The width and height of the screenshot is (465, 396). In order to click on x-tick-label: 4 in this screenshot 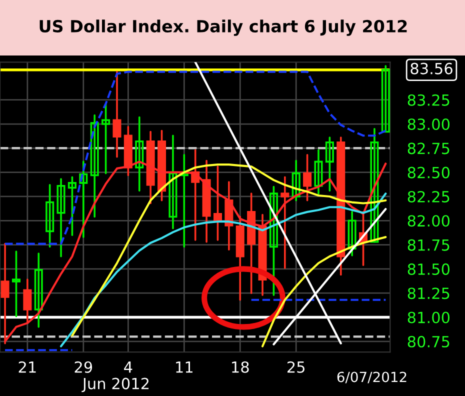, I will do `click(128, 367)`.